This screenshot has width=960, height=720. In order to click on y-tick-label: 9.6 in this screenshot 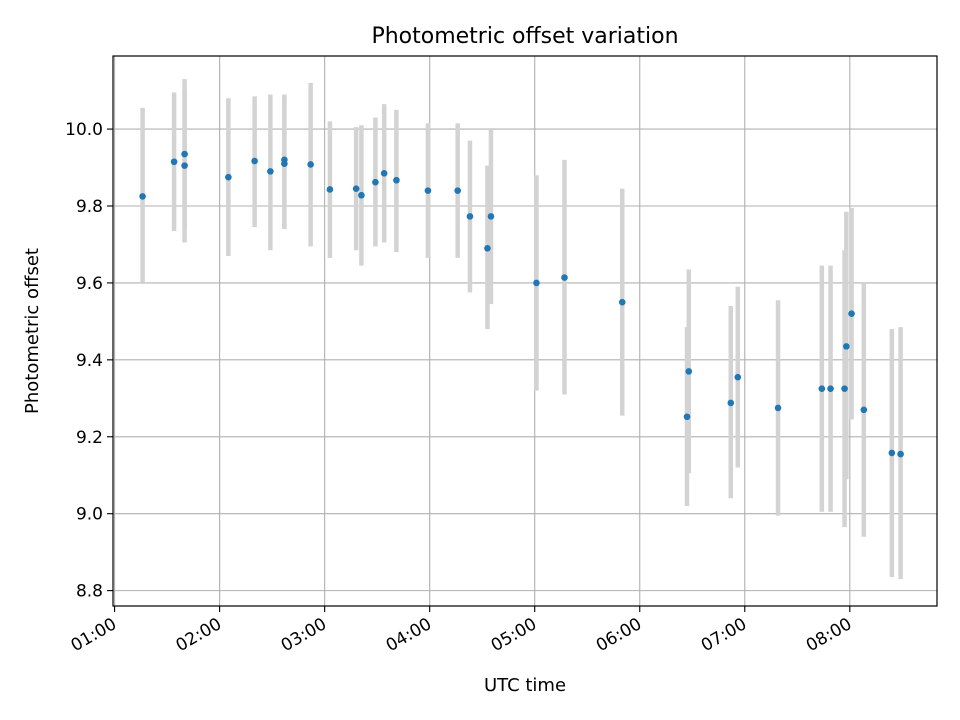, I will do `click(89, 284)`.